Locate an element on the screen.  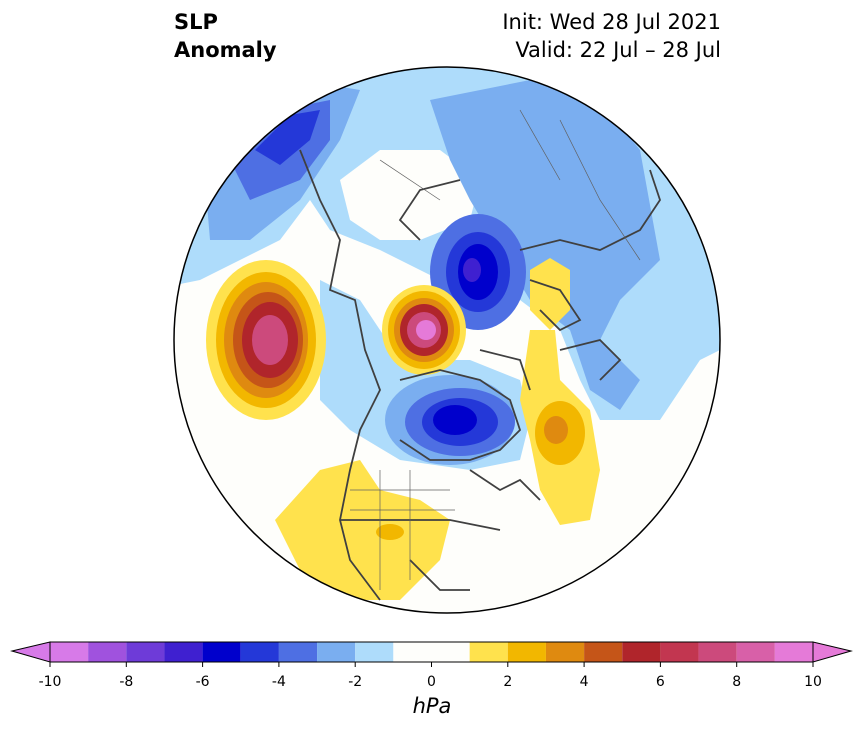
colorbar-tick-label: -2 is located at coordinates (355, 682).